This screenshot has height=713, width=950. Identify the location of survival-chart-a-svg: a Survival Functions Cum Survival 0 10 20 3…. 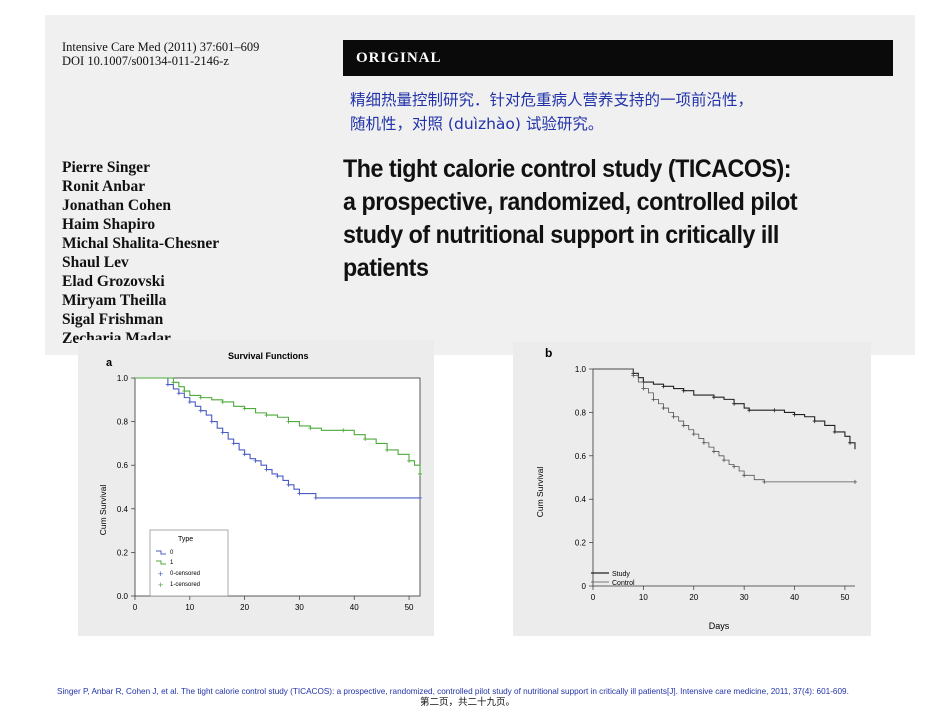
(260, 481).